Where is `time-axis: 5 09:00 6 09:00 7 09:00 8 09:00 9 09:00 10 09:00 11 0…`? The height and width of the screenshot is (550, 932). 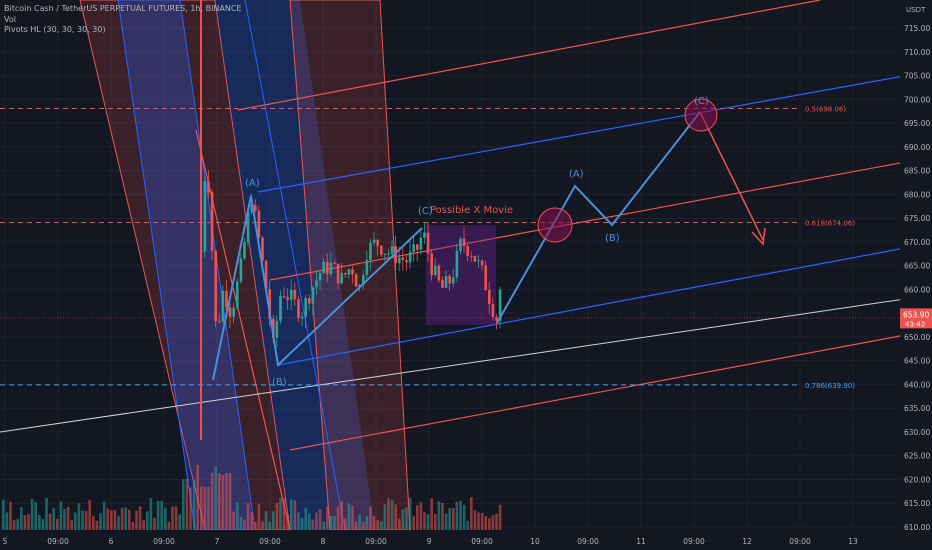
time-axis: 5 09:00 6 09:00 7 09:00 8 09:00 9 09:00 10 09:00 11 0… is located at coordinates (466, 540).